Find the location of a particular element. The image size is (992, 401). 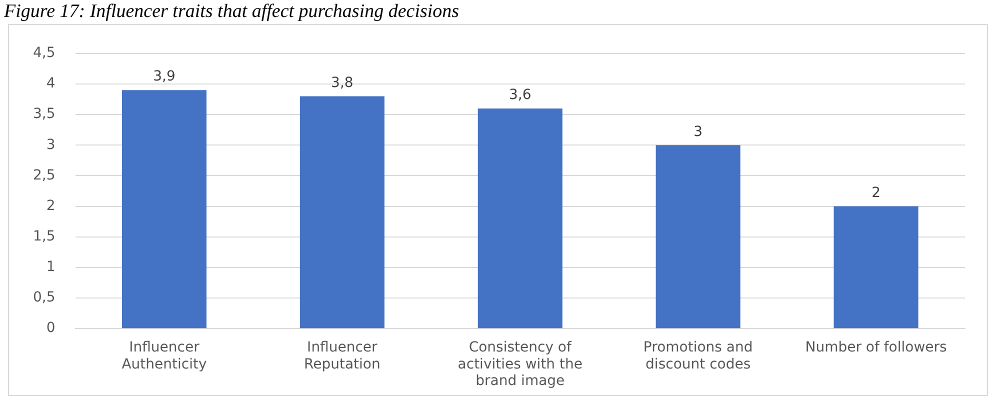

y-tick-label: 1 is located at coordinates (51, 267).